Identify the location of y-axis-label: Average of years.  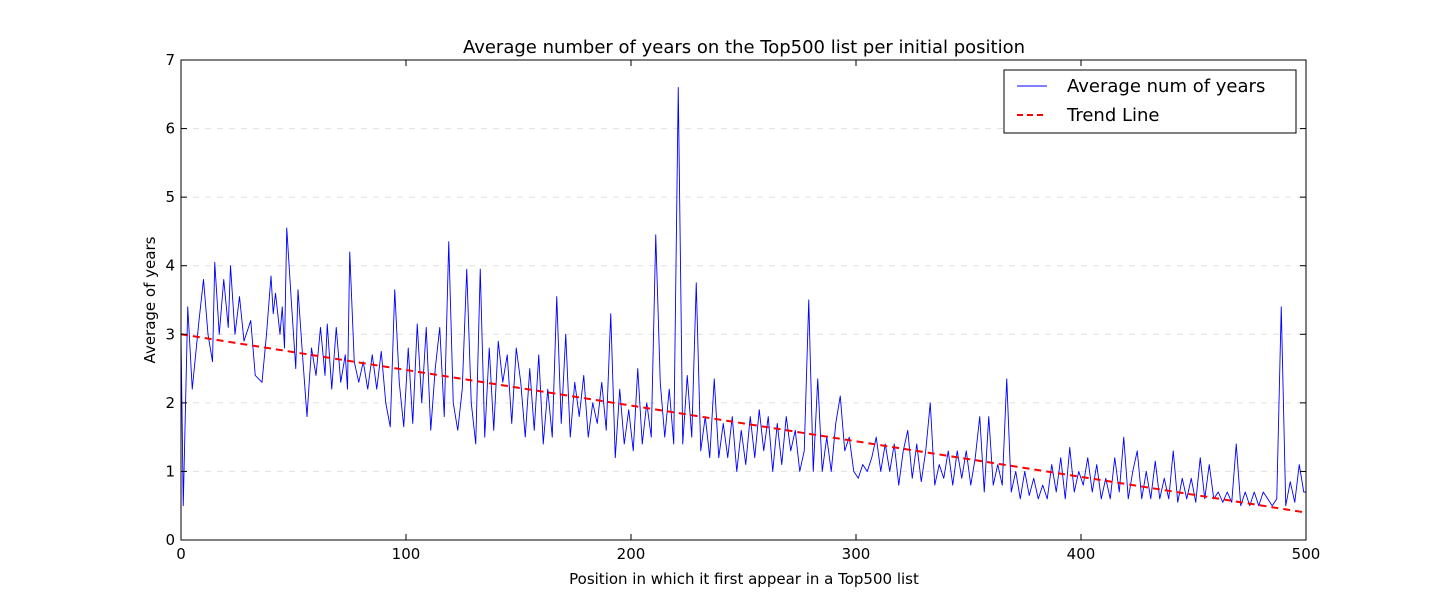
(150, 299).